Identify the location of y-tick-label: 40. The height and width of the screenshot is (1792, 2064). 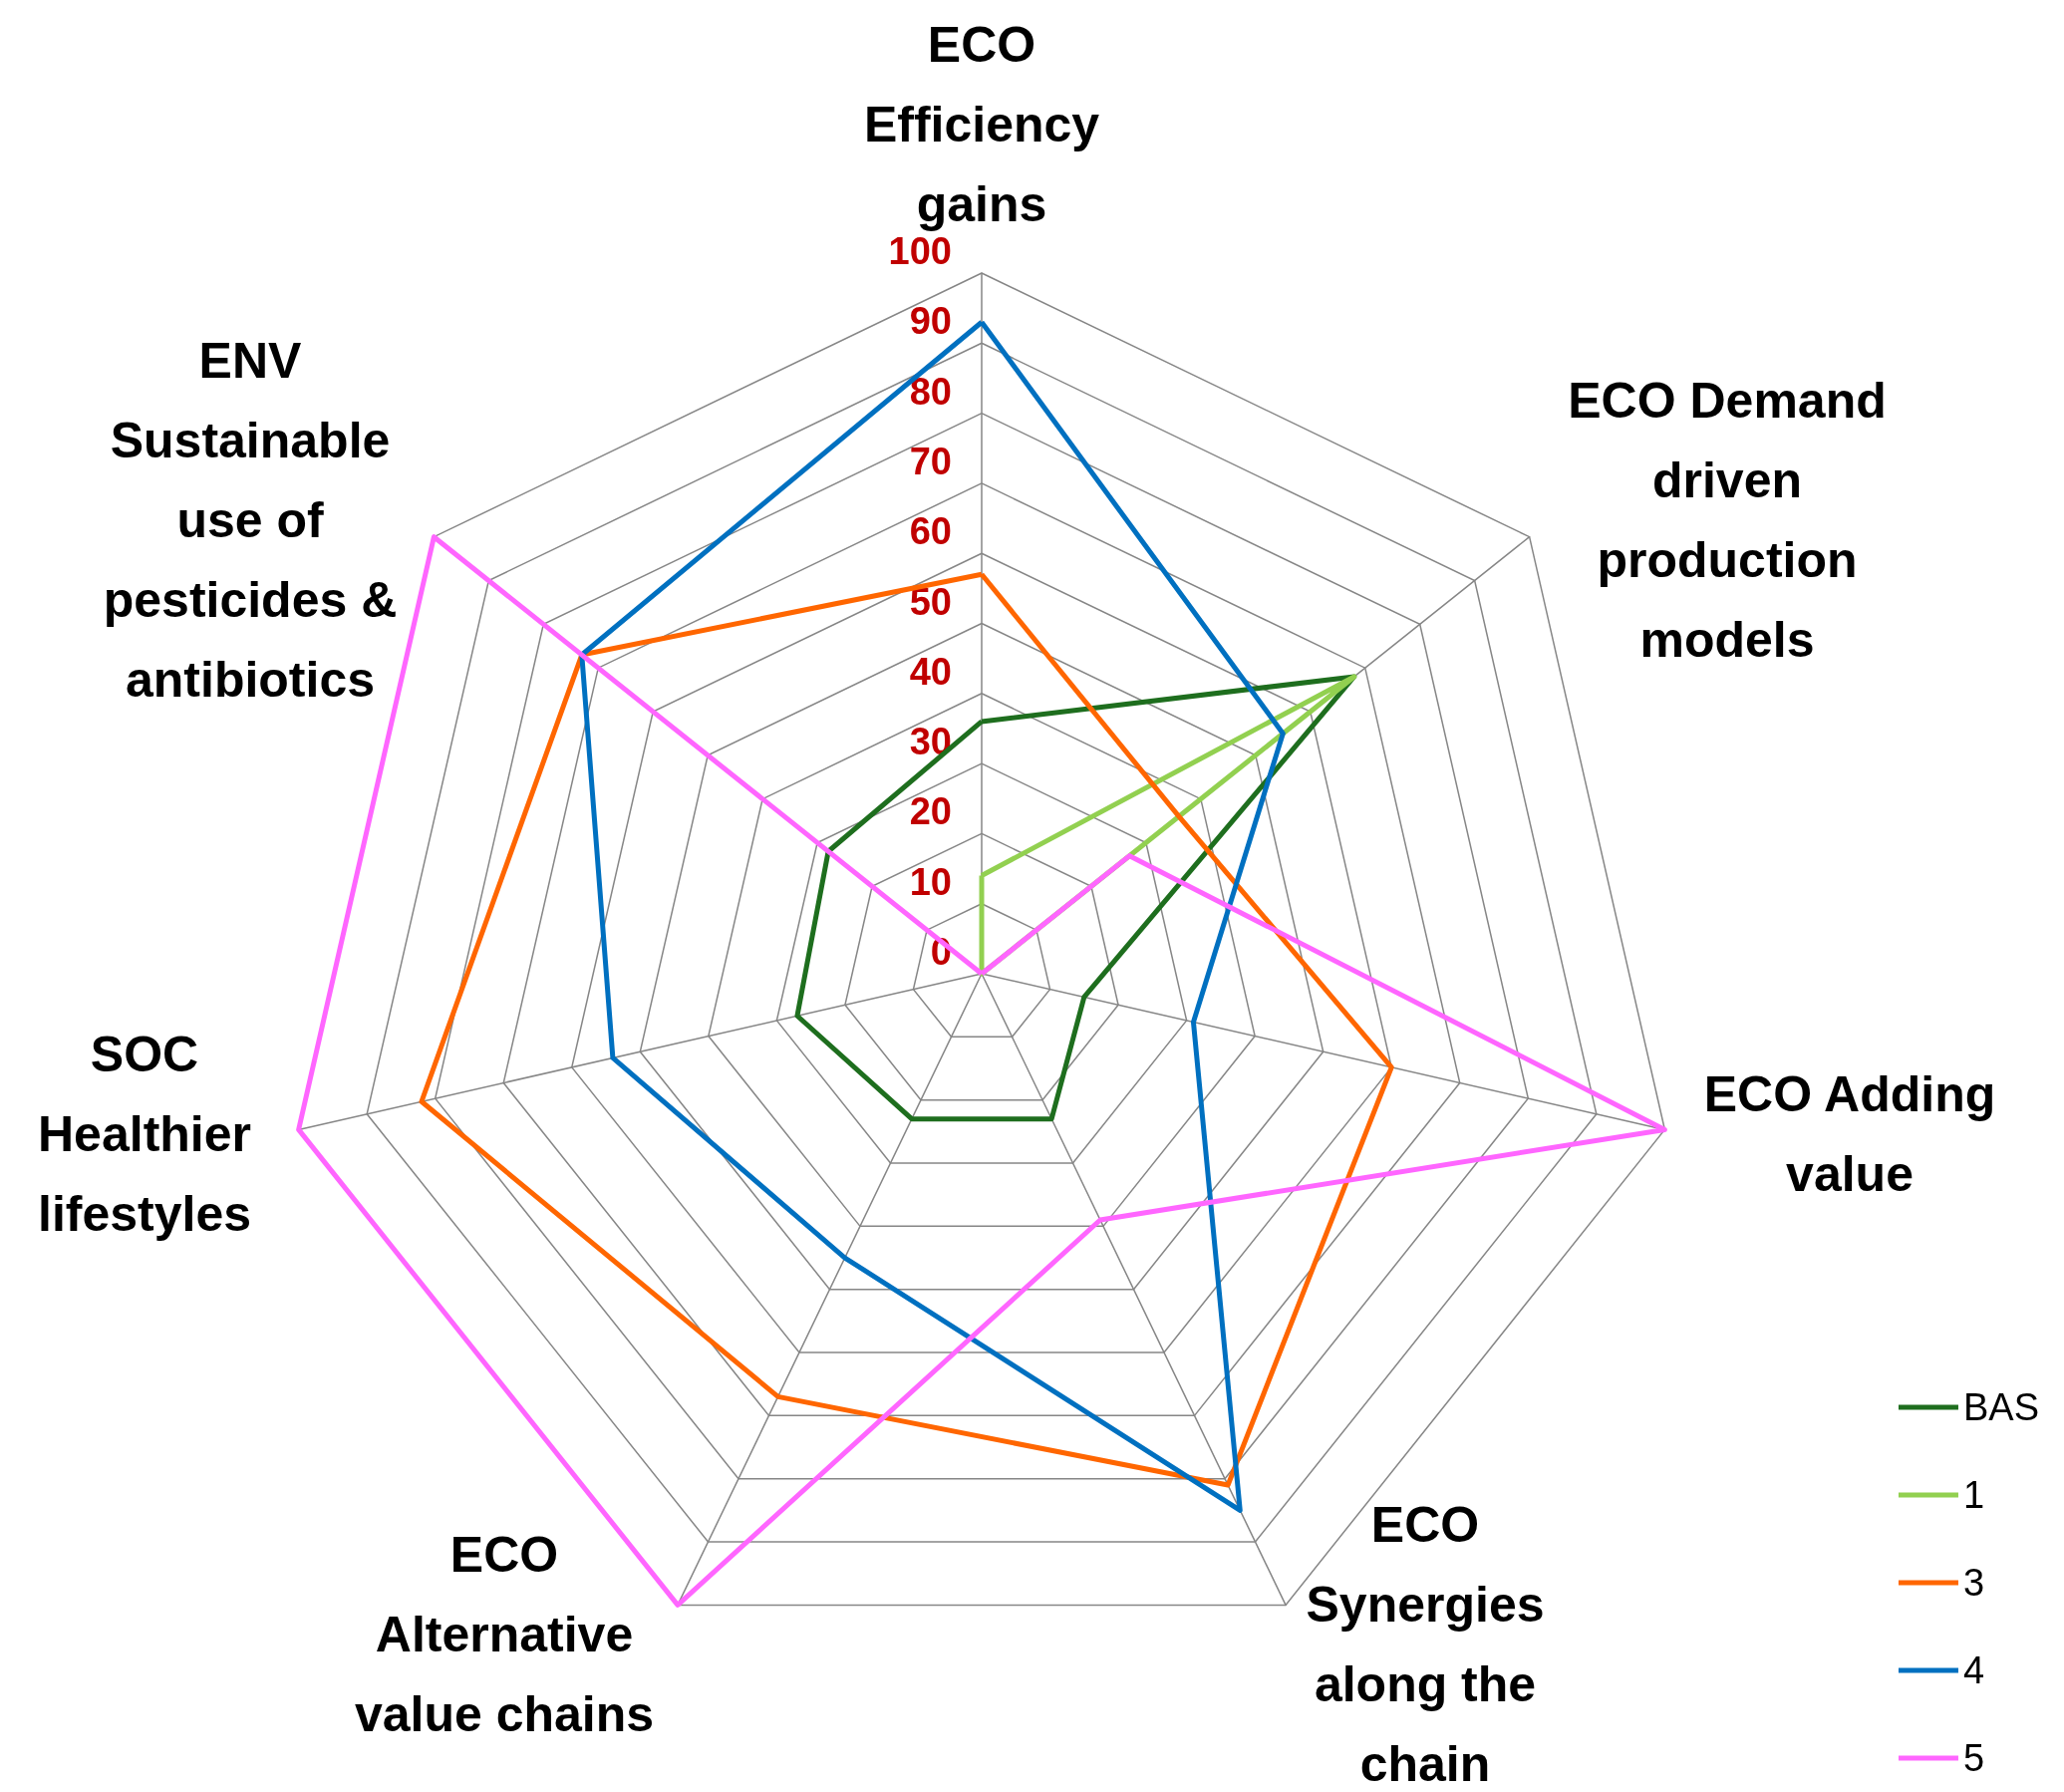
(930, 671).